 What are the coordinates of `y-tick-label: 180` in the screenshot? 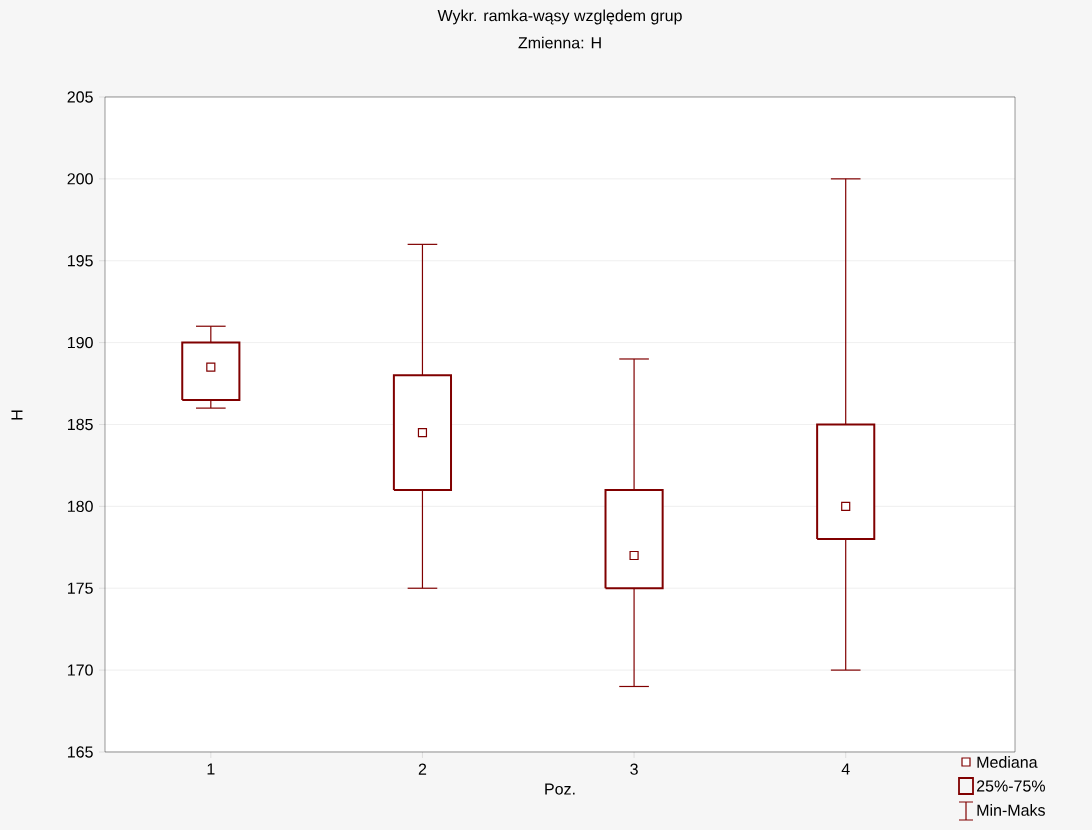 It's located at (80, 506).